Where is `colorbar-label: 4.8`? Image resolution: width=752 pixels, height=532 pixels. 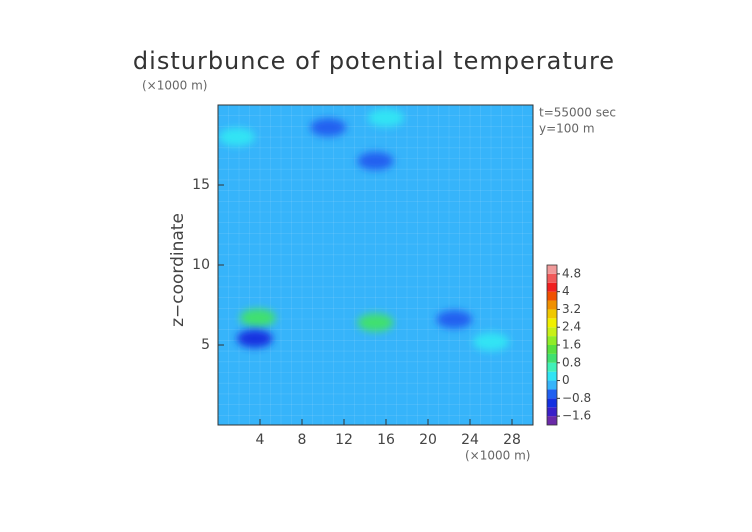 colorbar-label: 4.8 is located at coordinates (571, 273).